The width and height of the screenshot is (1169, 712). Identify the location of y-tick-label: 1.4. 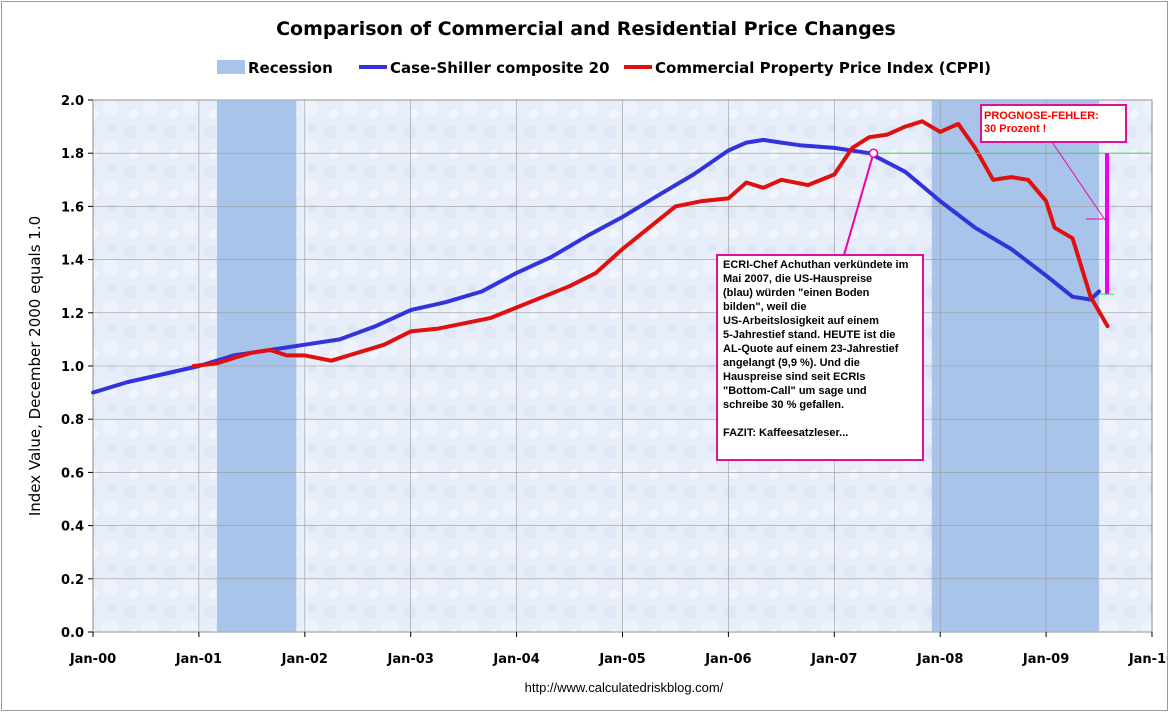
(72, 261).